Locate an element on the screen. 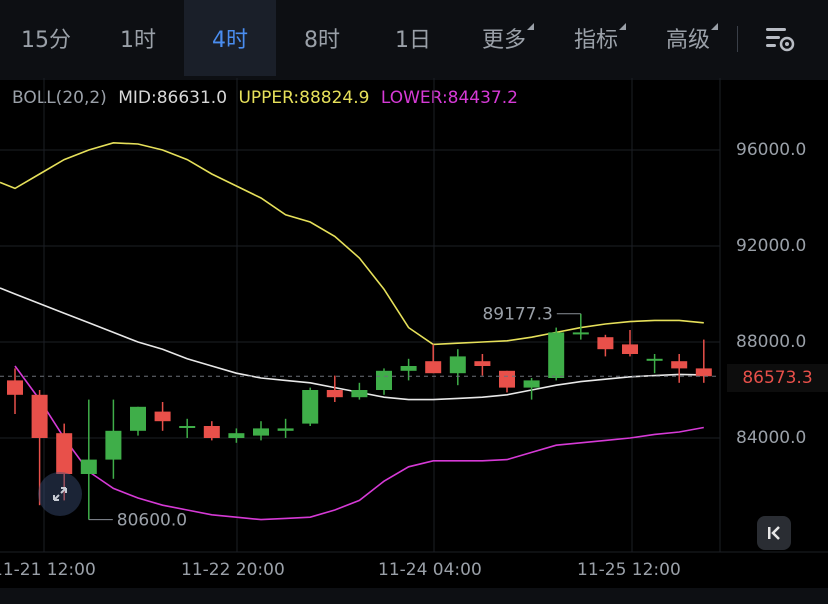 This screenshot has width=828, height=604. time-tick: 11-21 12:00 is located at coordinates (48, 570).